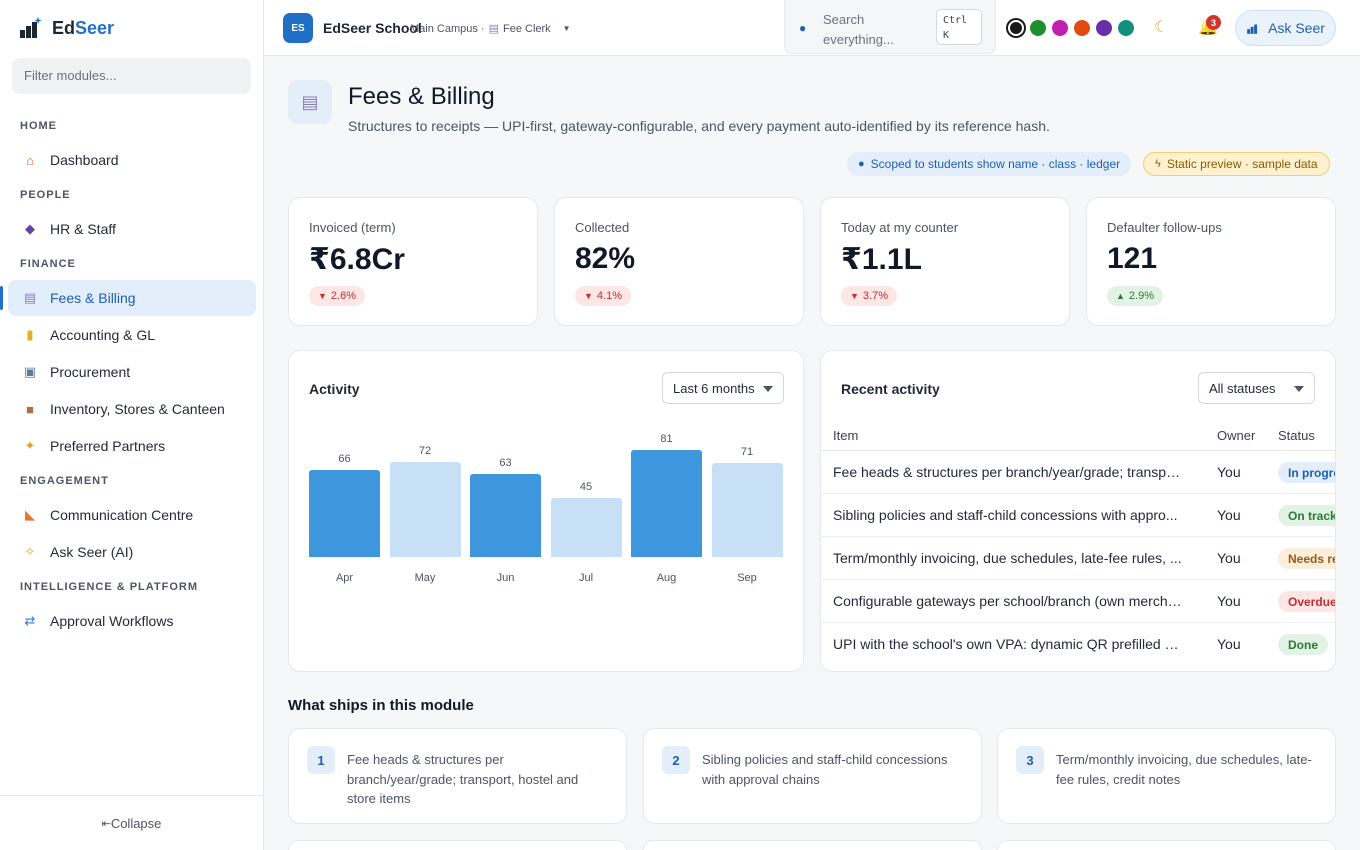  I want to click on status-badge: In progress, so click(1306, 472).